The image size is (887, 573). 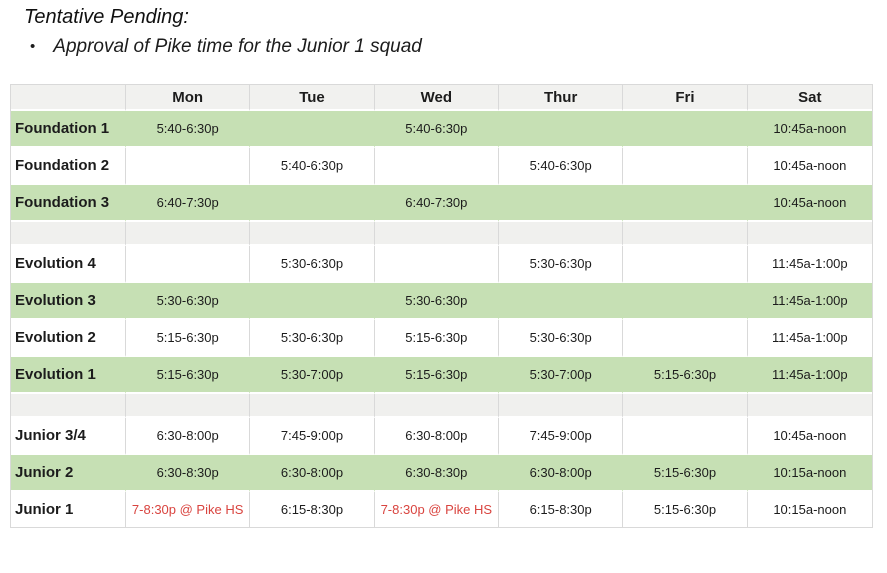 I want to click on row-label: Junior 1, so click(x=68, y=509).